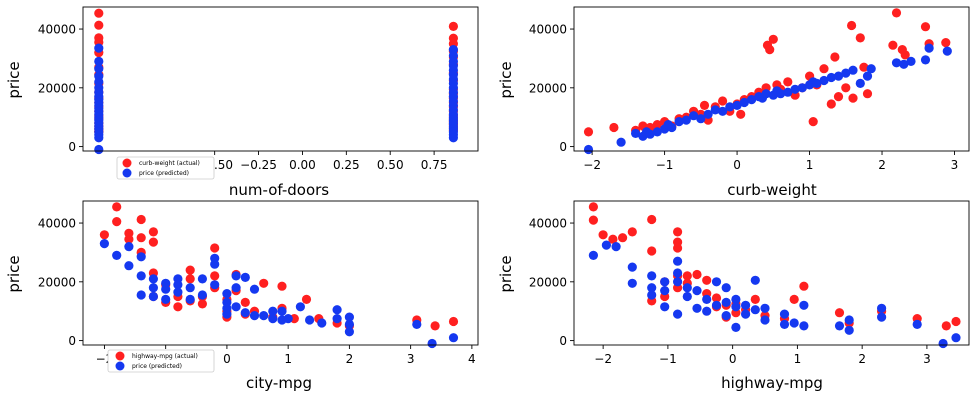  Describe the element at coordinates (288, 359) in the screenshot. I see `x-tick-label: 1` at that location.